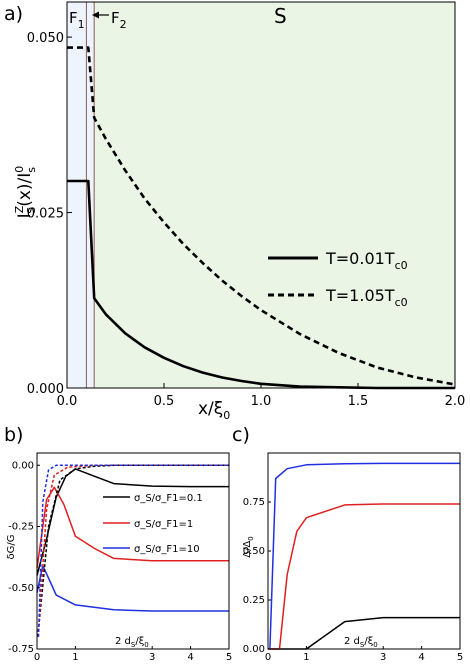 The width and height of the screenshot is (470, 669). I want to click on y-tick-label: 0.000, so click(45, 389).